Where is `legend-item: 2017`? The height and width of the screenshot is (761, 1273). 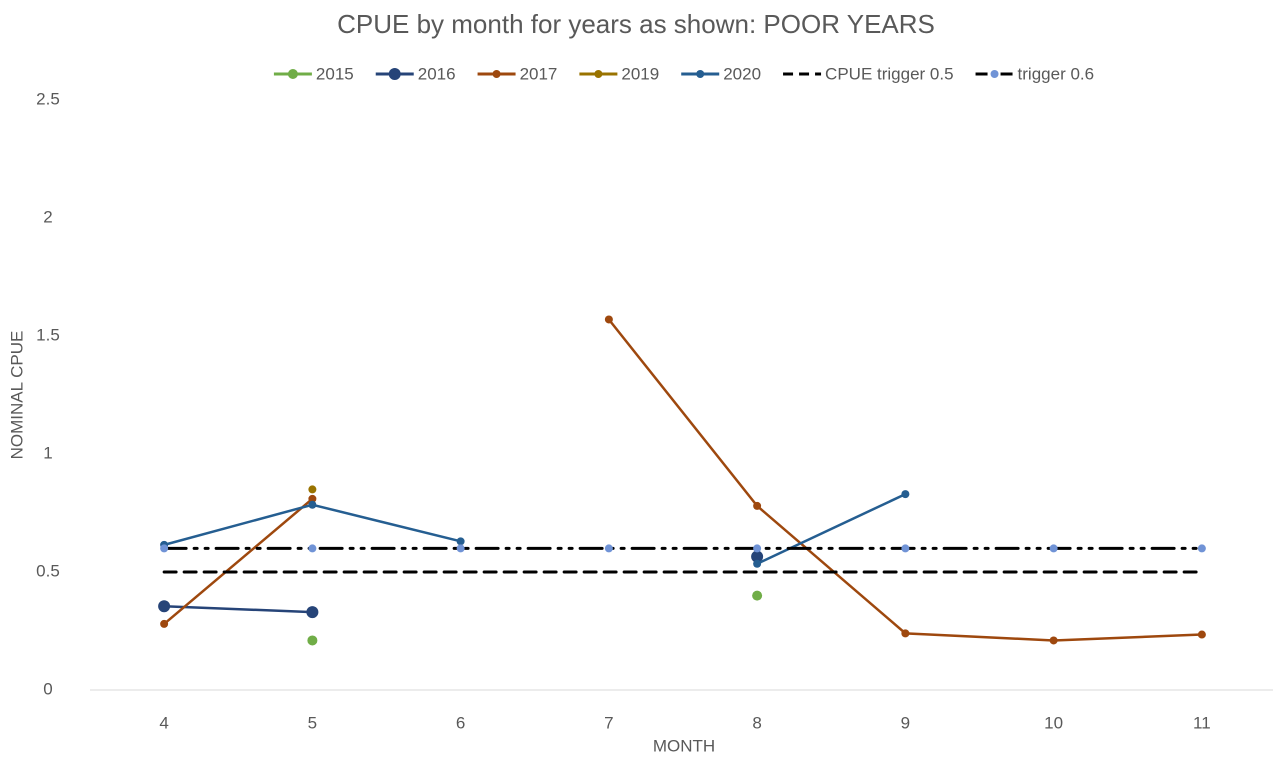 legend-item: 2017 is located at coordinates (517, 73).